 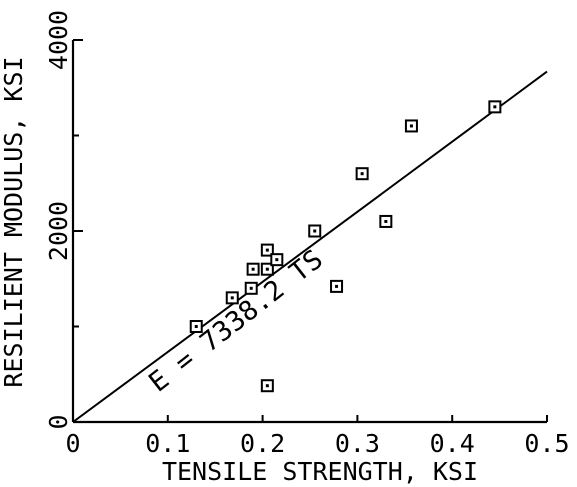 I want to click on x-tick-label: 0.5, so click(x=546, y=443).